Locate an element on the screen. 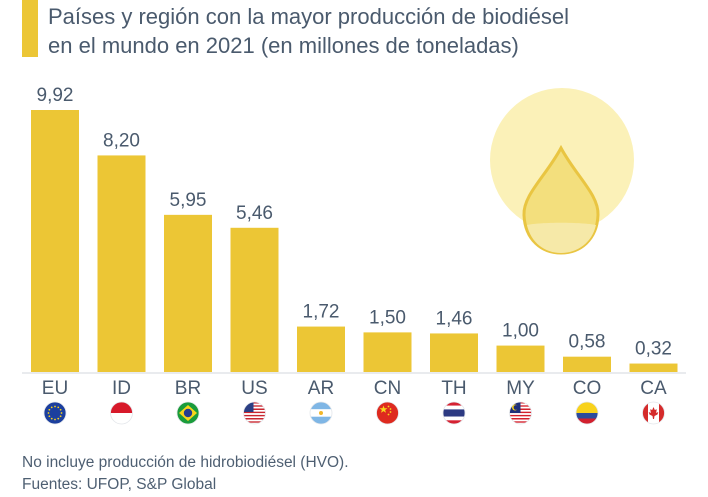 The height and width of the screenshot is (497, 708). value-label-ar: 1,72 is located at coordinates (321, 312).